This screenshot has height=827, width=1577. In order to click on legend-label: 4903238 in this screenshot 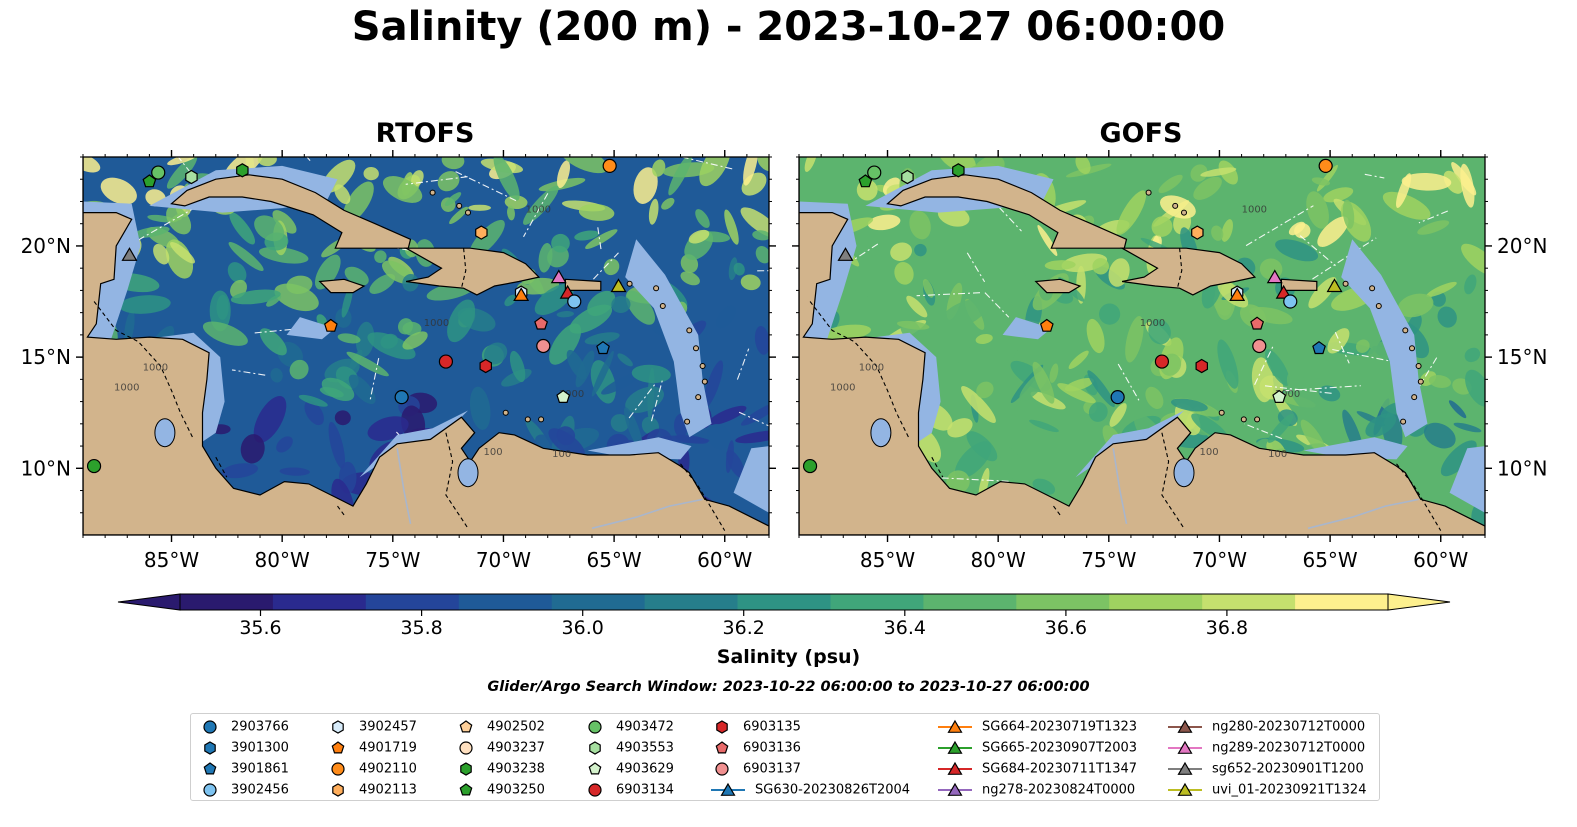, I will do `click(516, 769)`.